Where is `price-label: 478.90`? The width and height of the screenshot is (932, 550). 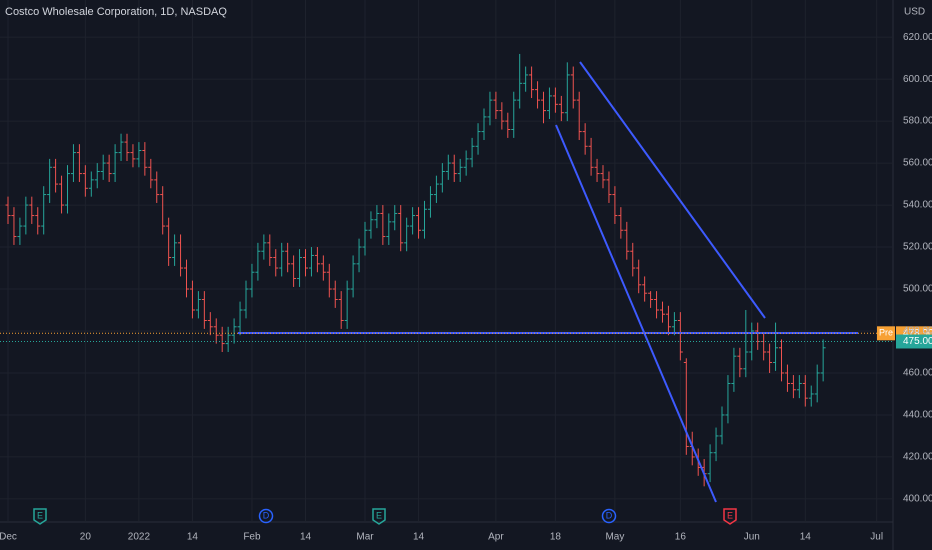
price-label: 478.90 is located at coordinates (917, 333).